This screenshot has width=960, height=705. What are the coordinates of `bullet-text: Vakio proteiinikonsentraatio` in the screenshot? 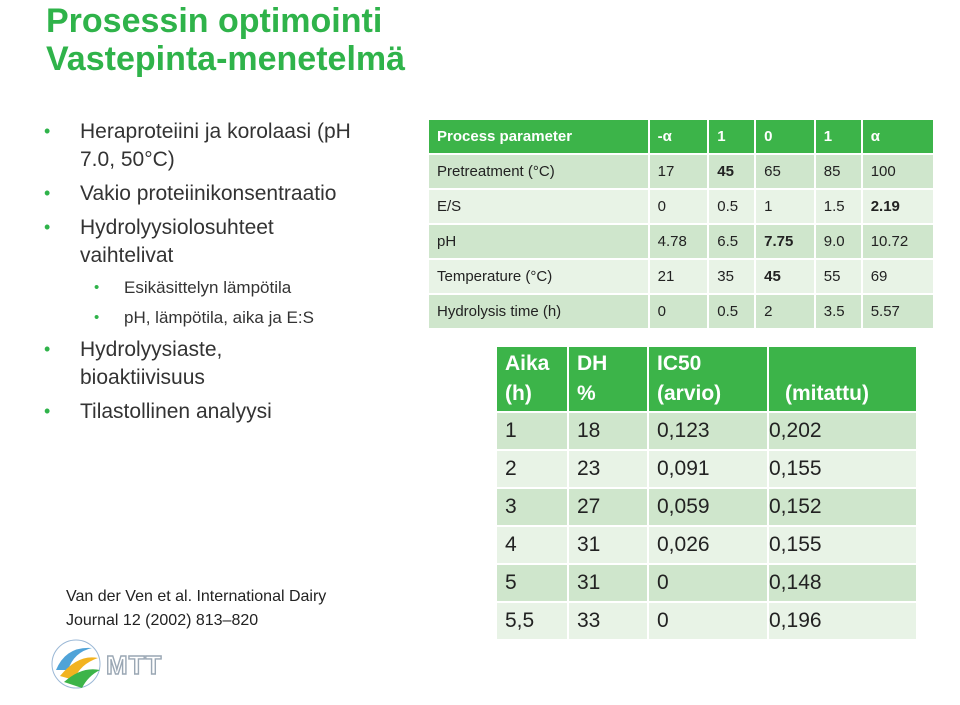 It's located at (208, 193).